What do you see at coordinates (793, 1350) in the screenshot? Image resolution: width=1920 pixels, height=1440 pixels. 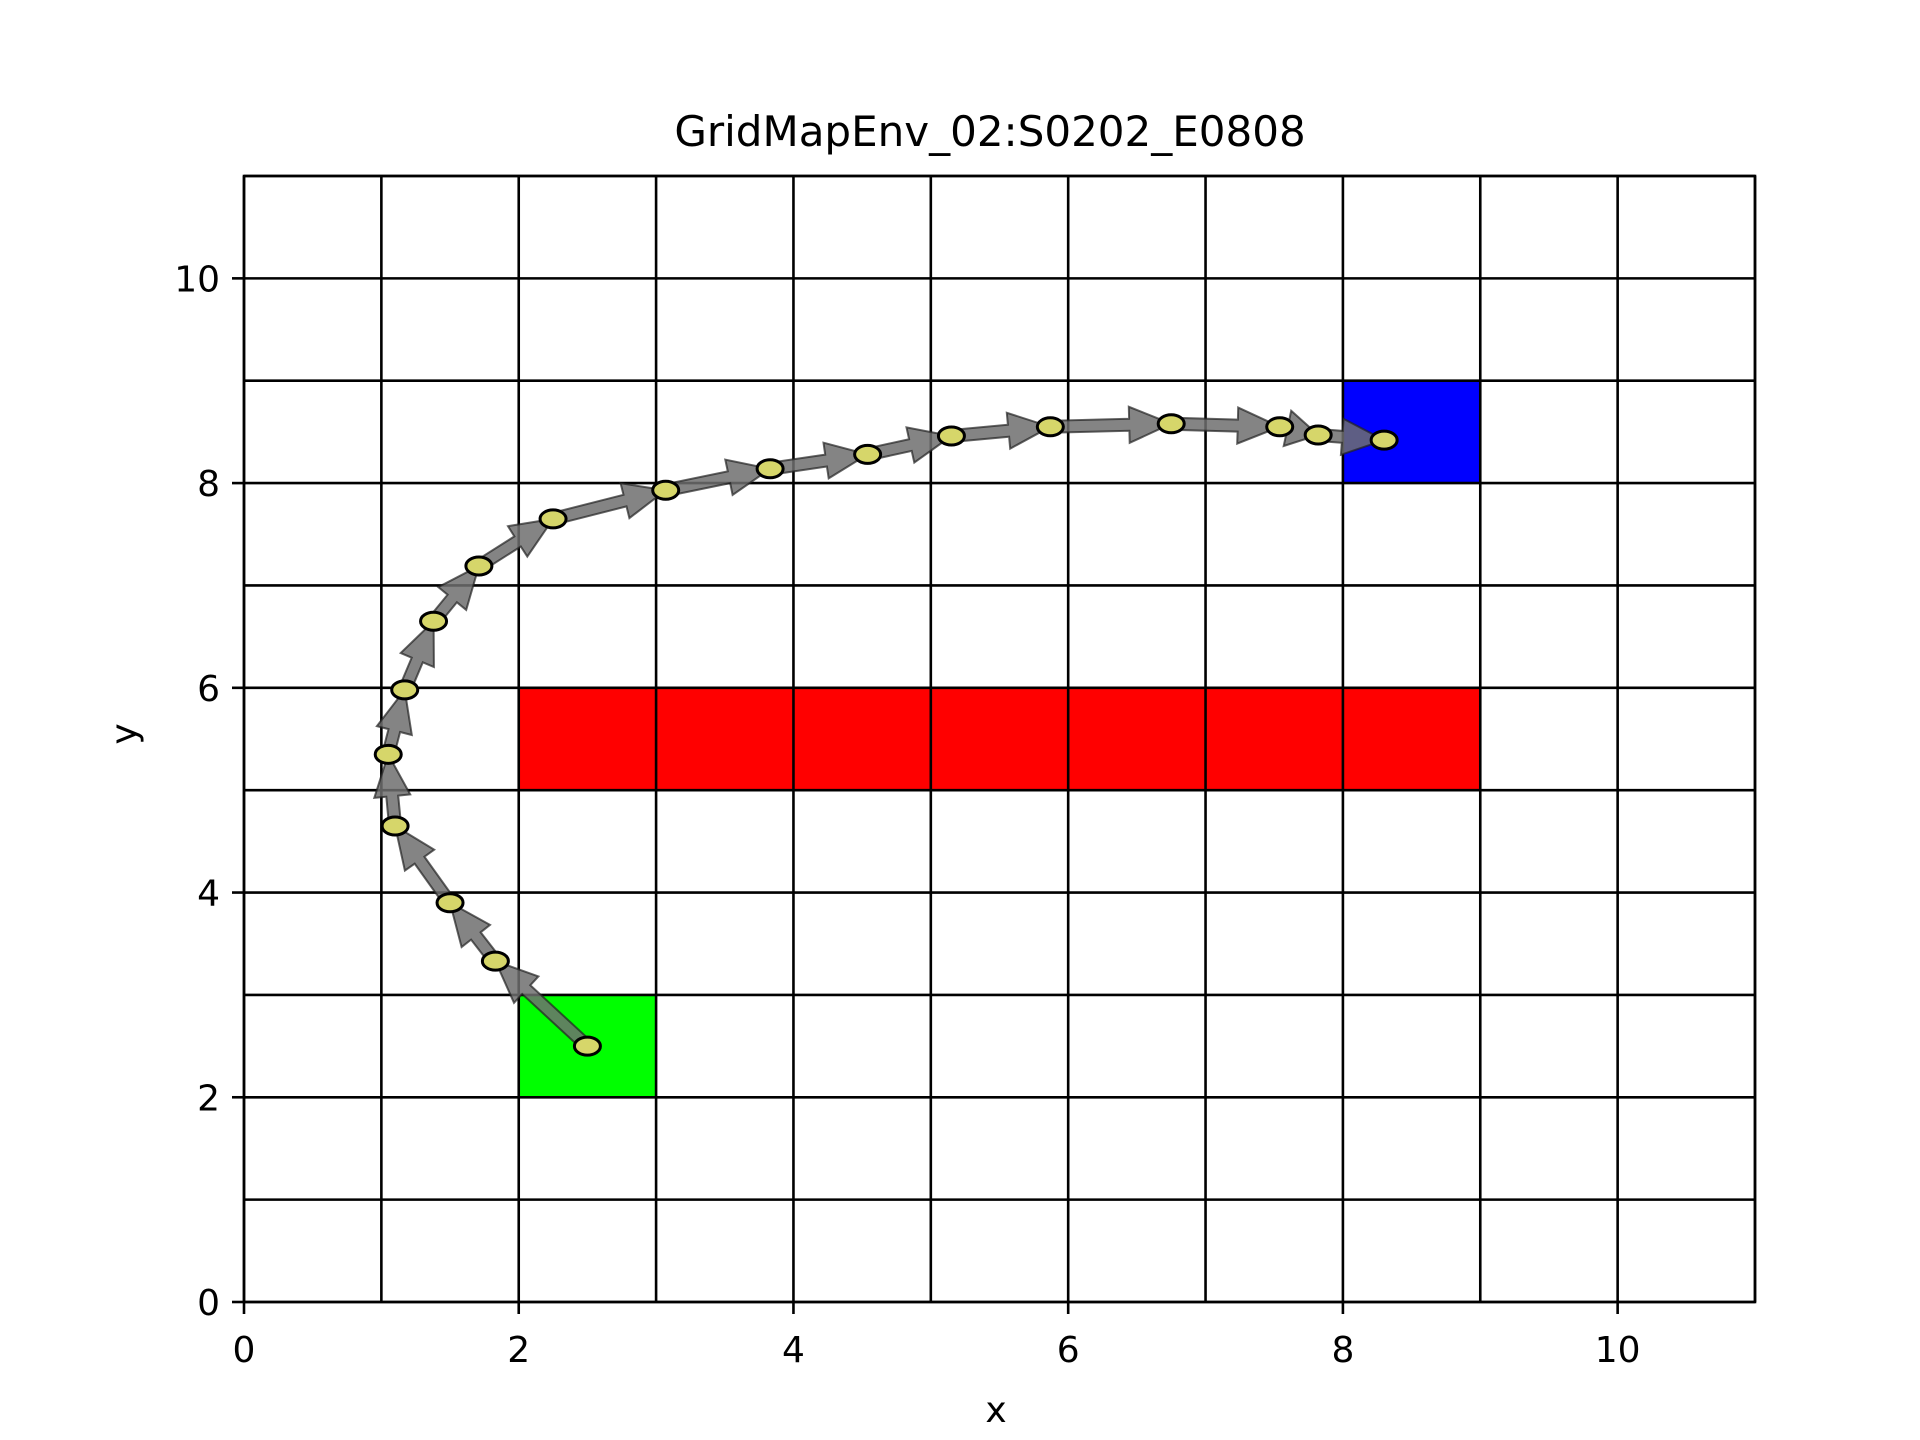 I see `x-tick-label-4: 4` at bounding box center [793, 1350].